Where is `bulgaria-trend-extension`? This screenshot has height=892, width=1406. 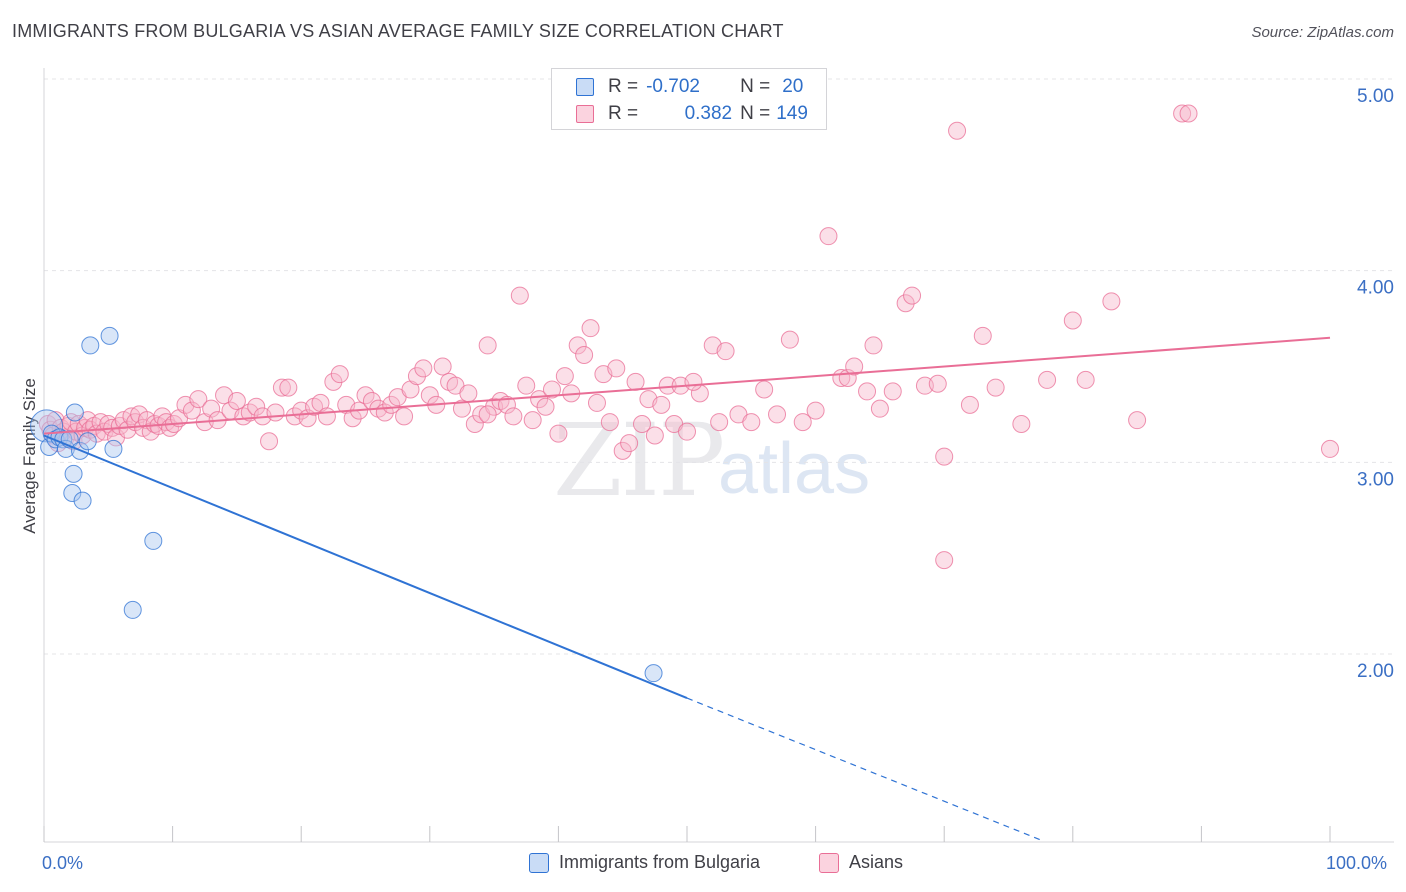 bulgaria-trend-extension is located at coordinates (863, 769).